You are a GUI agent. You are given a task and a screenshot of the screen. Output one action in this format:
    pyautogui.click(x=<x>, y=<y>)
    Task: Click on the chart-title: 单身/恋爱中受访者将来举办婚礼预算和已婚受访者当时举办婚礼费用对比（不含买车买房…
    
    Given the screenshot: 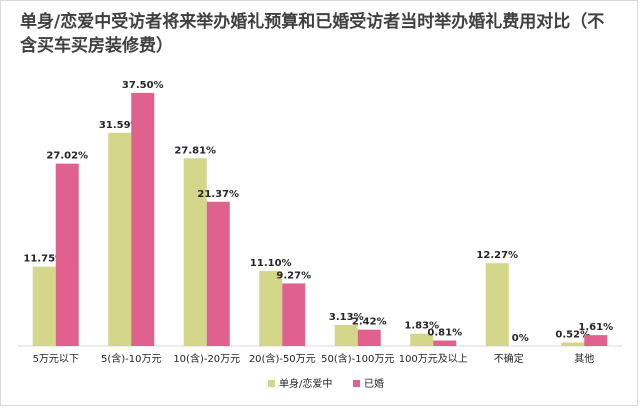 What is the action you would take?
    pyautogui.click(x=312, y=34)
    